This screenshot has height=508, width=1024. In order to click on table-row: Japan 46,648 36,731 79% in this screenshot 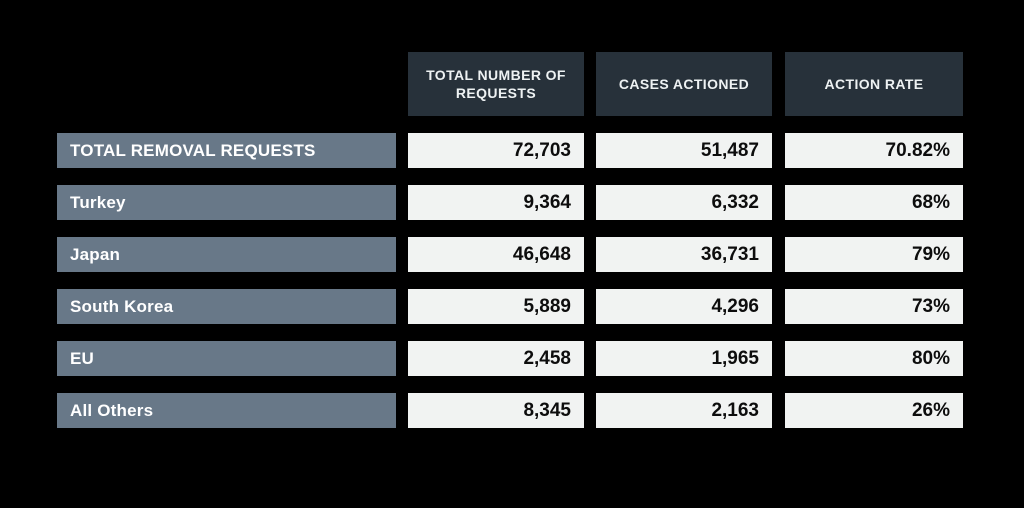, I will do `click(512, 254)`.